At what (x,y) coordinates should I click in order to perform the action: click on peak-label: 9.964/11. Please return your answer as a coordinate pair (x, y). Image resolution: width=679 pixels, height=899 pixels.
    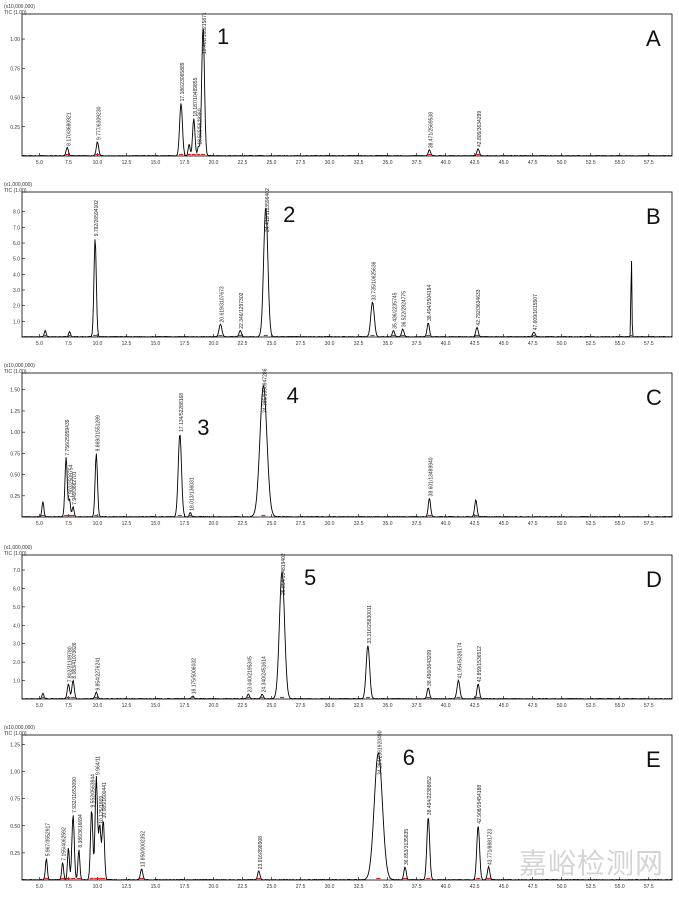
    Looking at the image, I should click on (98, 765).